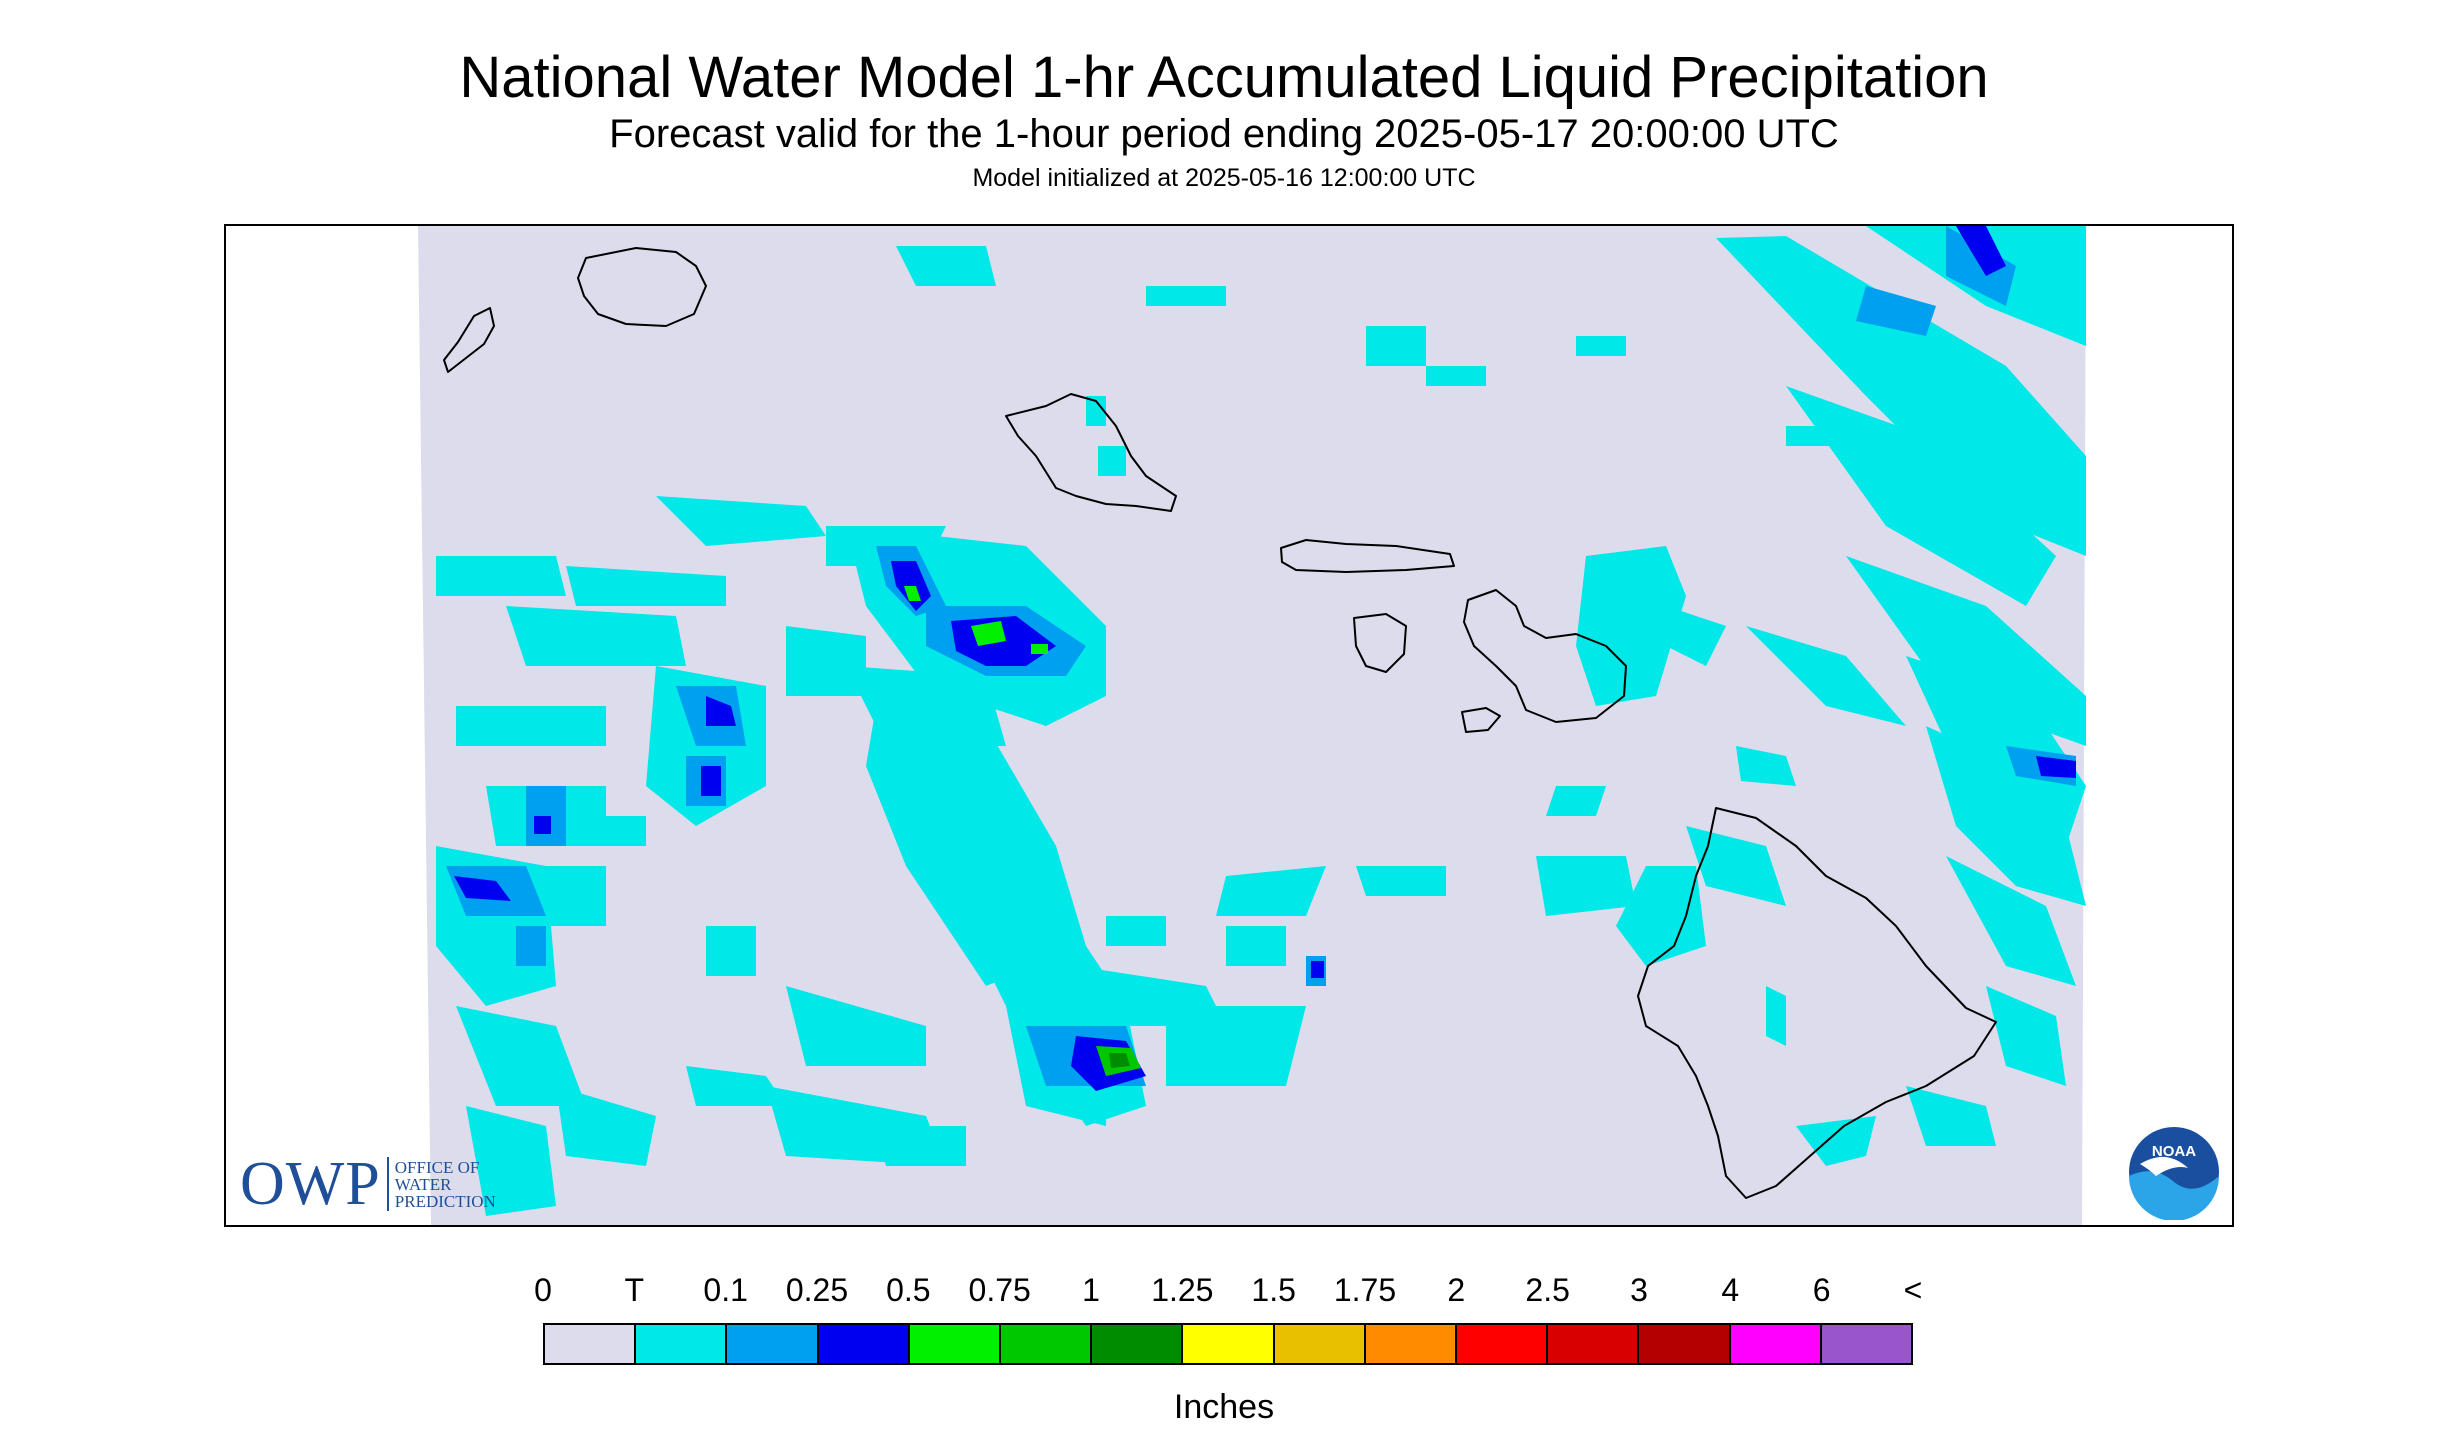  Describe the element at coordinates (1817, 1003) in the screenshot. I see `hawaii-big-island-outline` at that location.